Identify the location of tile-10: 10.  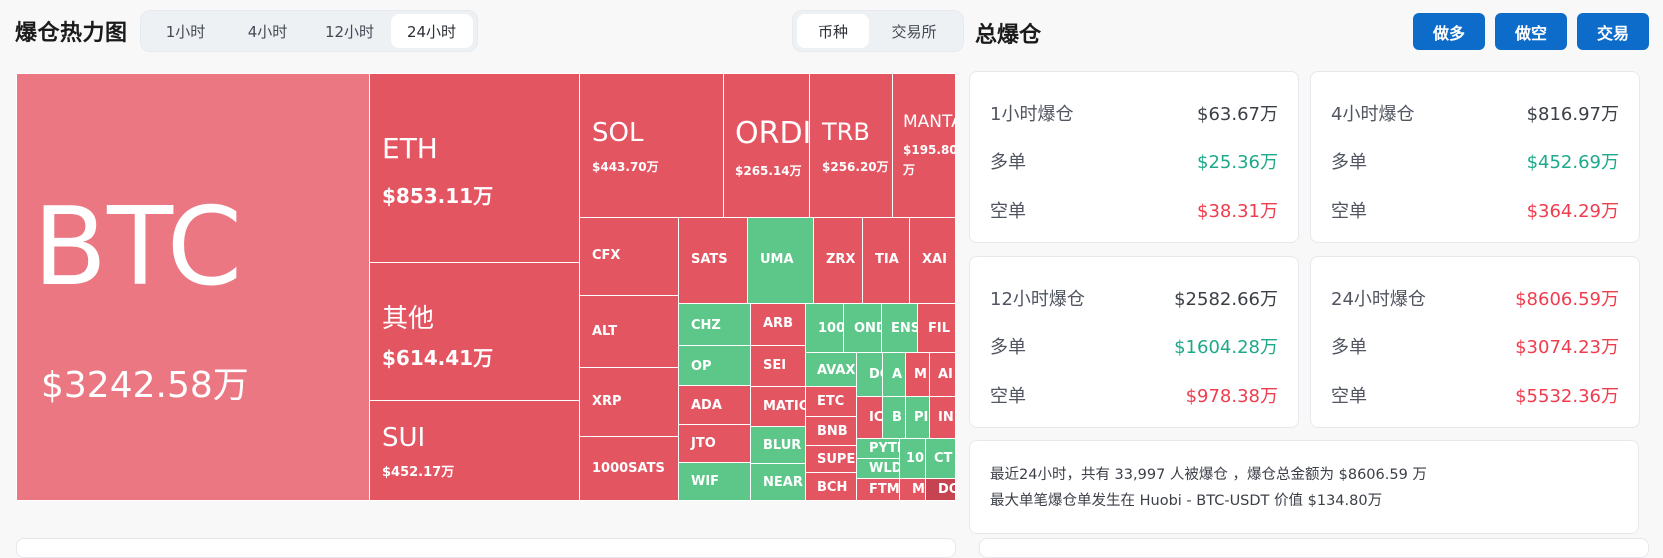
(912, 458).